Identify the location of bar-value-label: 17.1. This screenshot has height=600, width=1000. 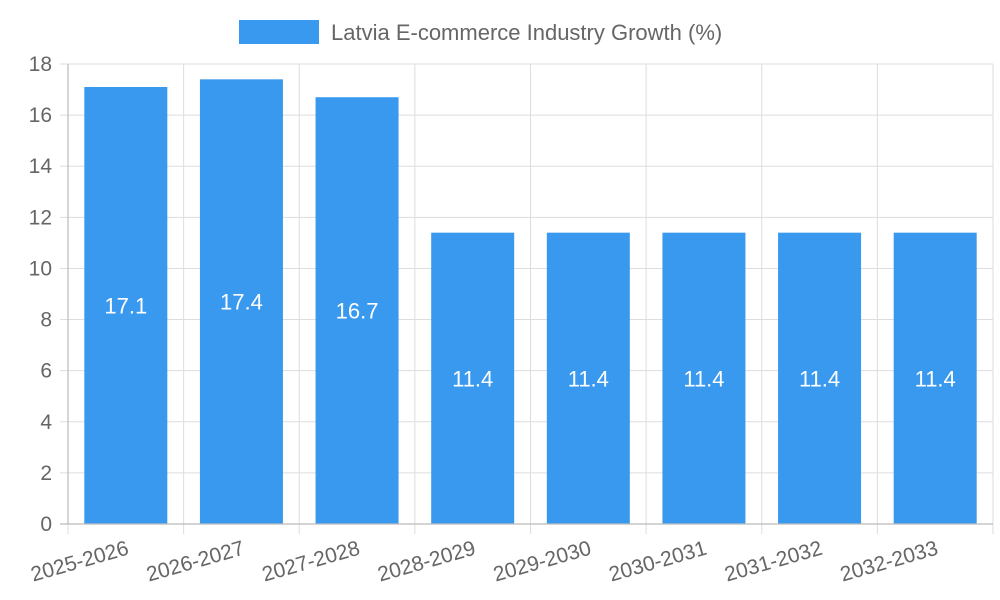
(125, 306).